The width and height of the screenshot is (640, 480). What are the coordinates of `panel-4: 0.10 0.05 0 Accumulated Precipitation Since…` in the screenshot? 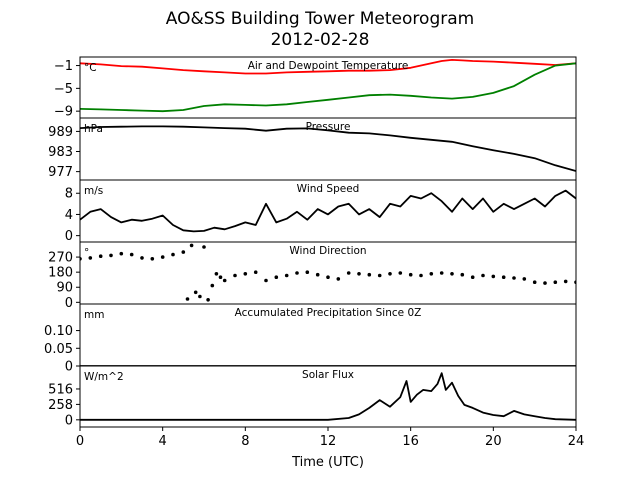 It's located at (310, 339).